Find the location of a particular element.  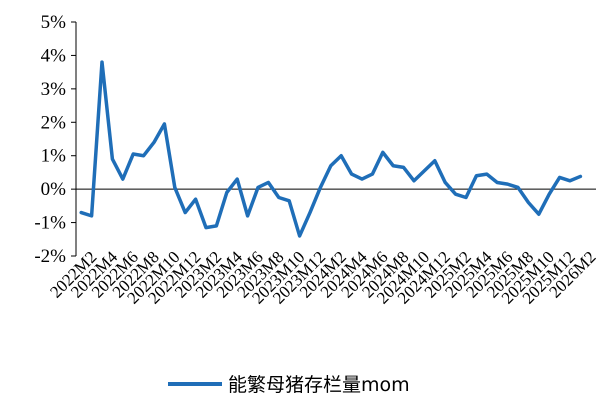

y-tick-label: 1% is located at coordinates (54, 156).